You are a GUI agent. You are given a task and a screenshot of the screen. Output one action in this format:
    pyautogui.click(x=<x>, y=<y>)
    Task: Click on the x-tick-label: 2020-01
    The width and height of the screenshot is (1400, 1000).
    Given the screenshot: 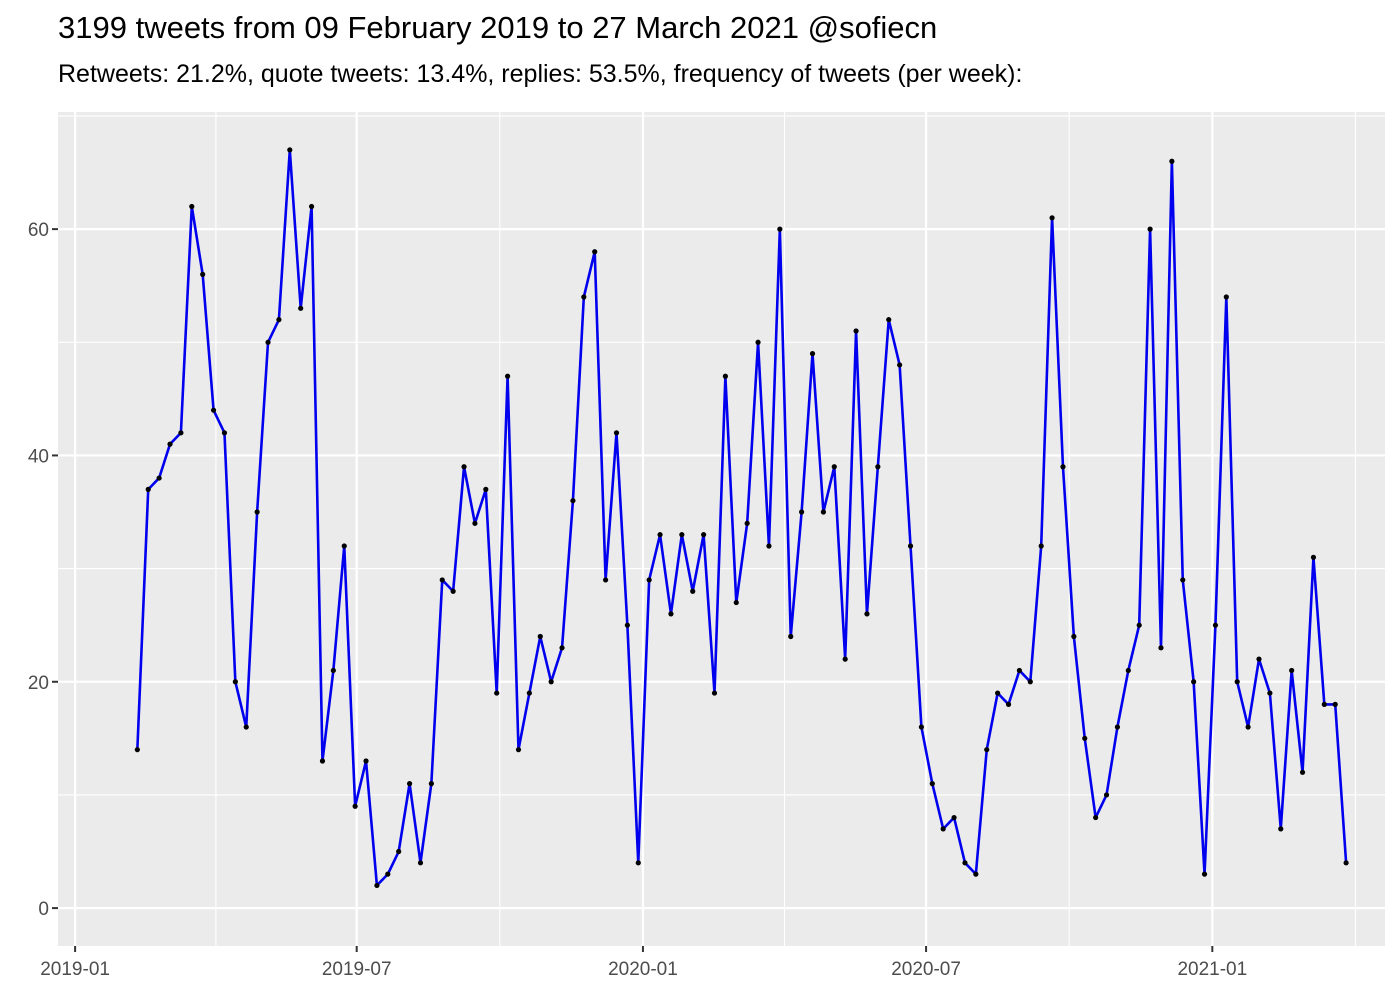 What is the action you would take?
    pyautogui.click(x=643, y=969)
    